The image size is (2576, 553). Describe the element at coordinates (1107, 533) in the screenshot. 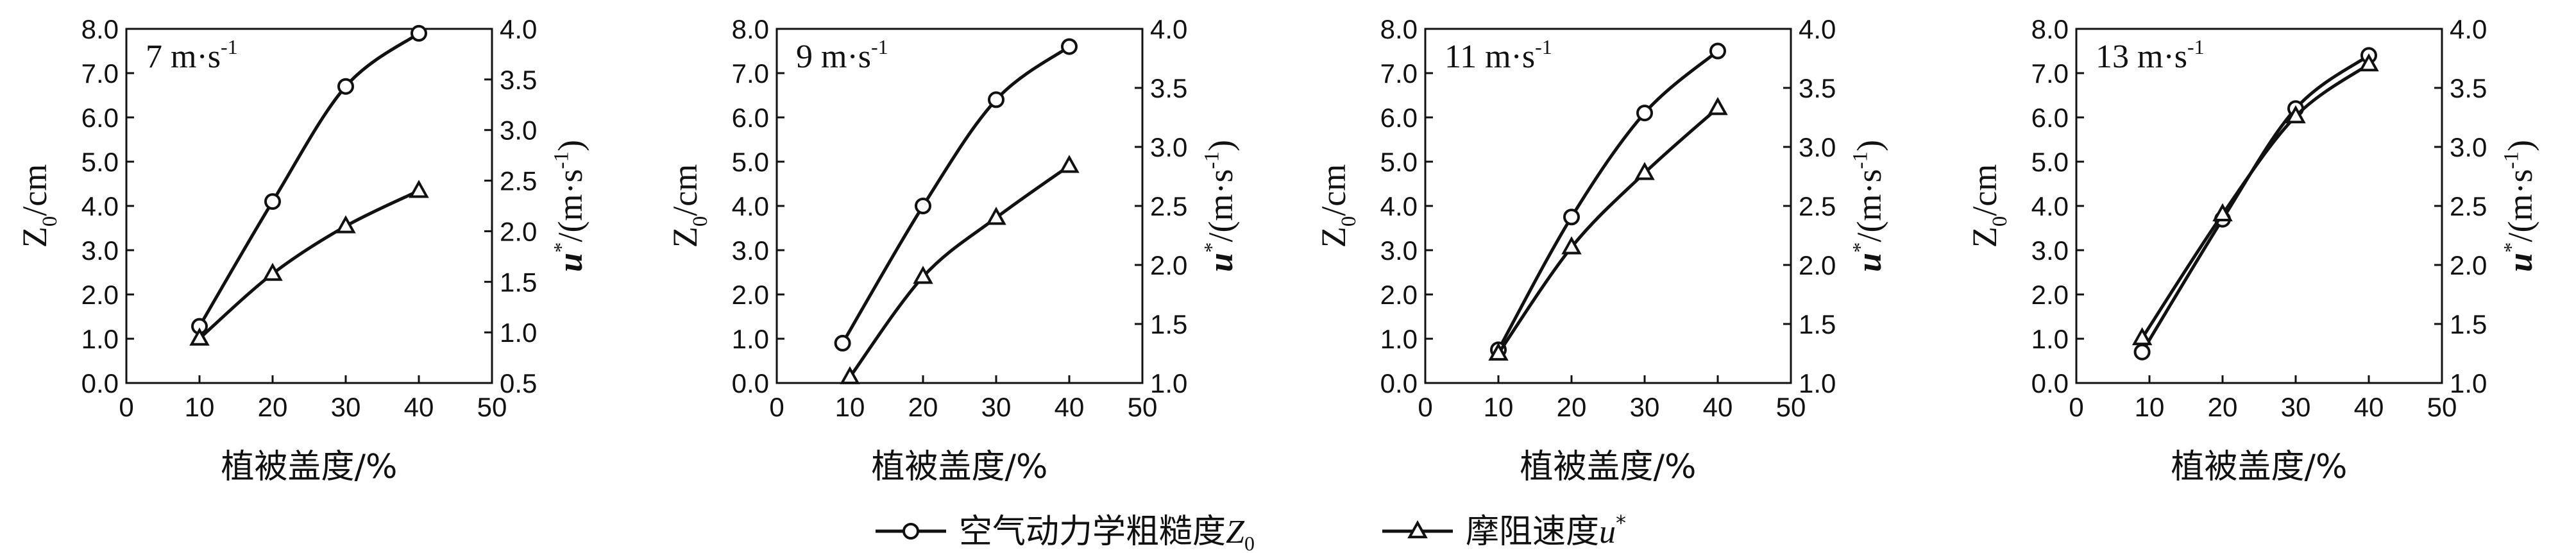

I see `legend-label-z0: 空气动力学粗糙度Z0` at that location.